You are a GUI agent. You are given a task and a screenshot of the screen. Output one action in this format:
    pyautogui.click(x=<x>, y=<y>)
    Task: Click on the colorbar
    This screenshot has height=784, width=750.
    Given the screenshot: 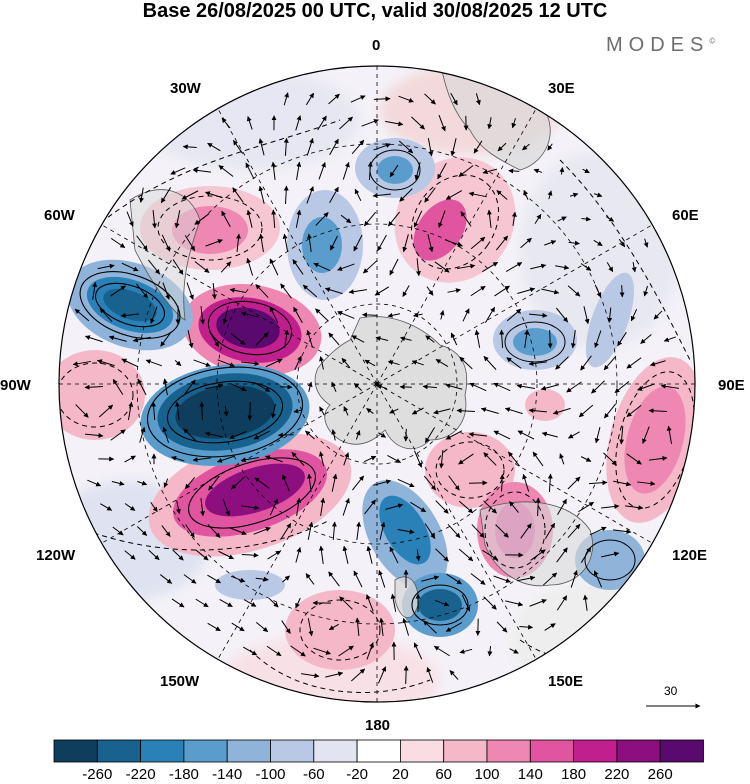 What is the action you would take?
    pyautogui.click(x=379, y=751)
    